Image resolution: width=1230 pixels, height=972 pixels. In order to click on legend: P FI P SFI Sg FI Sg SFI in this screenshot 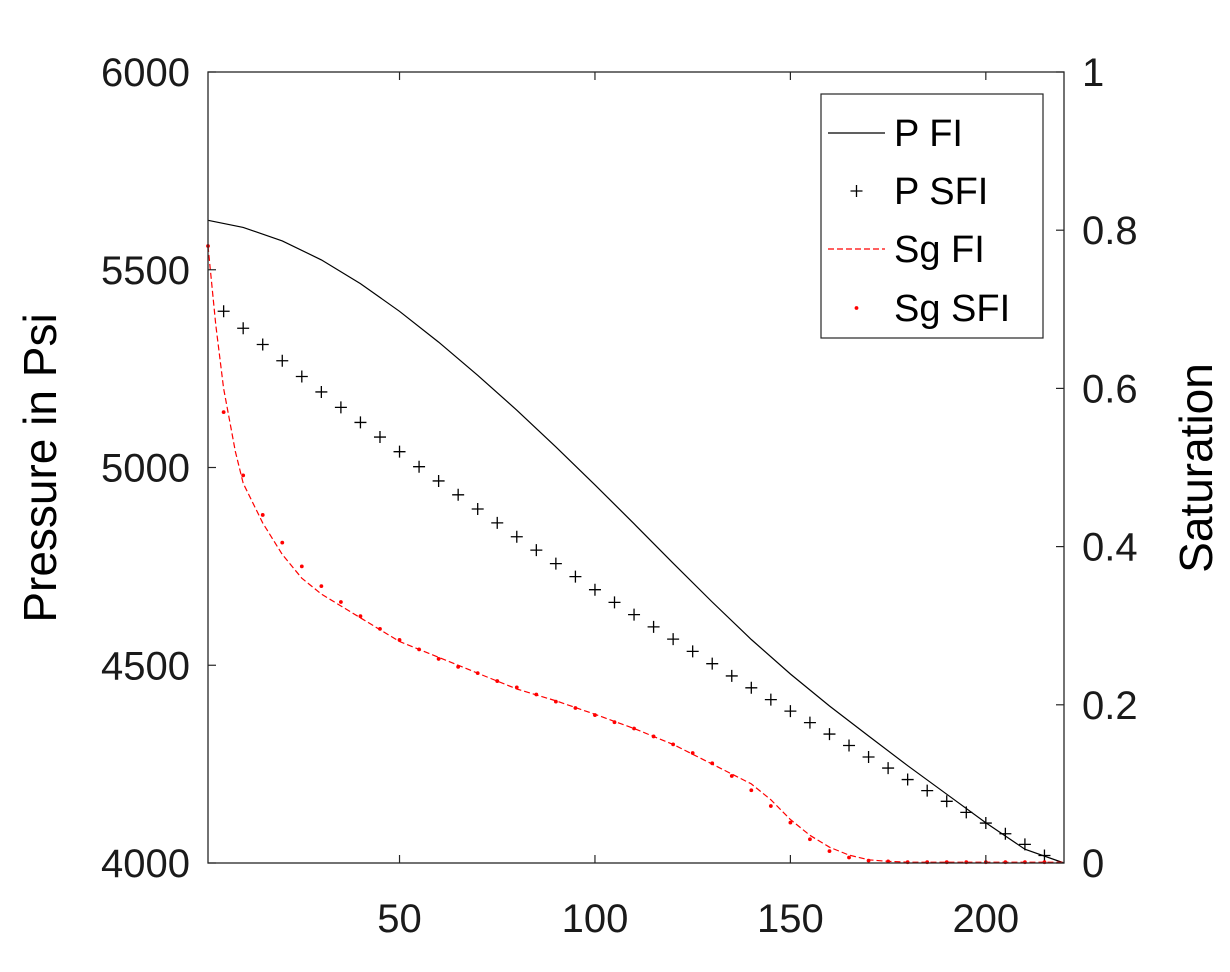, I will do `click(932, 216)`.